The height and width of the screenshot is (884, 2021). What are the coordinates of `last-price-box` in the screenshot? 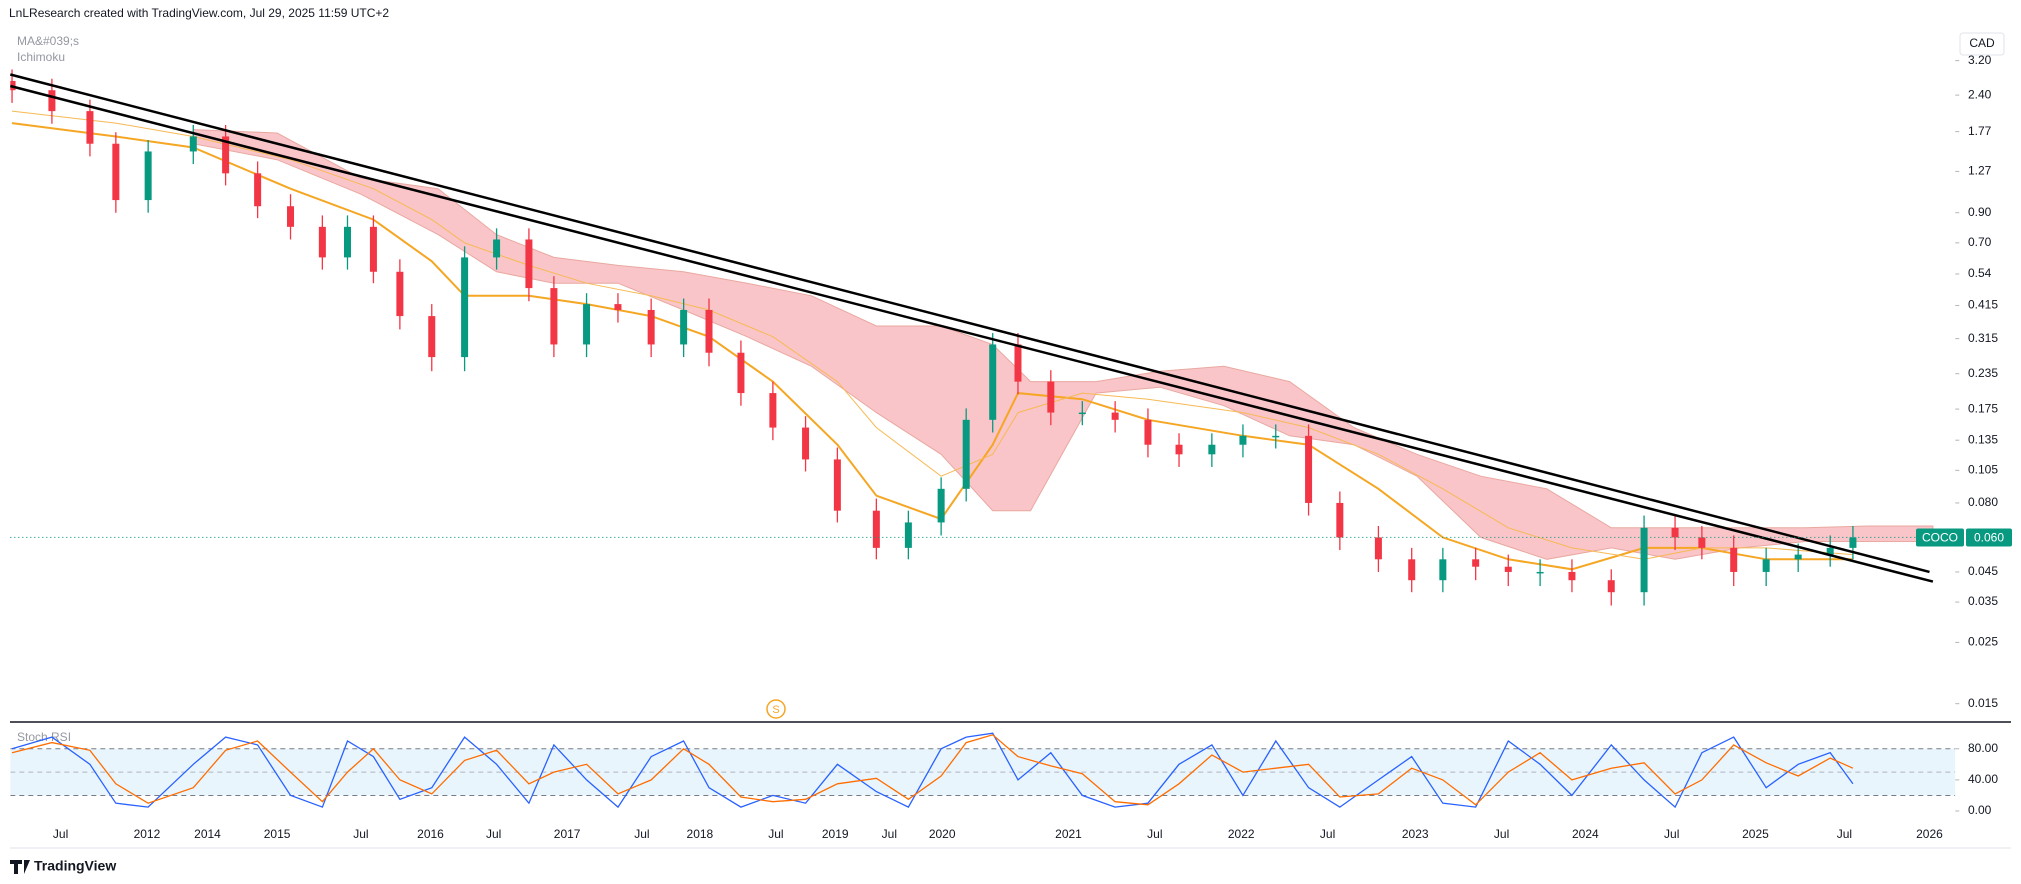 It's located at (1989, 537).